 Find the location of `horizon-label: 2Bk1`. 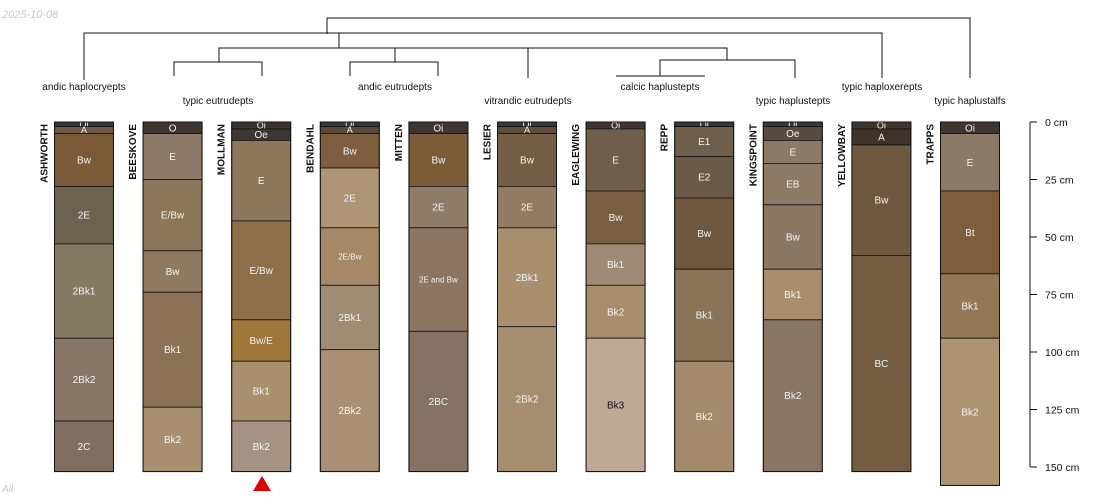

horizon-label: 2Bk1 is located at coordinates (349, 318).